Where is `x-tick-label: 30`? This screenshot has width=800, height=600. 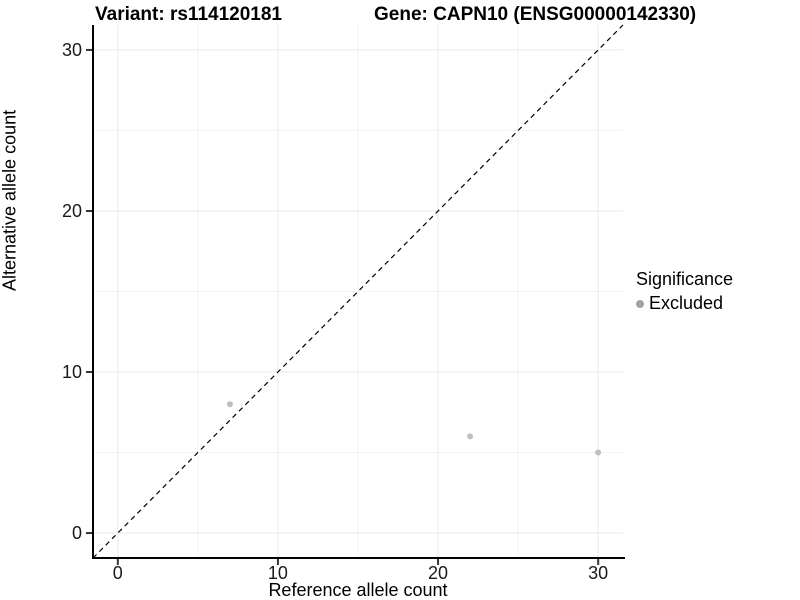 x-tick-label: 30 is located at coordinates (598, 573).